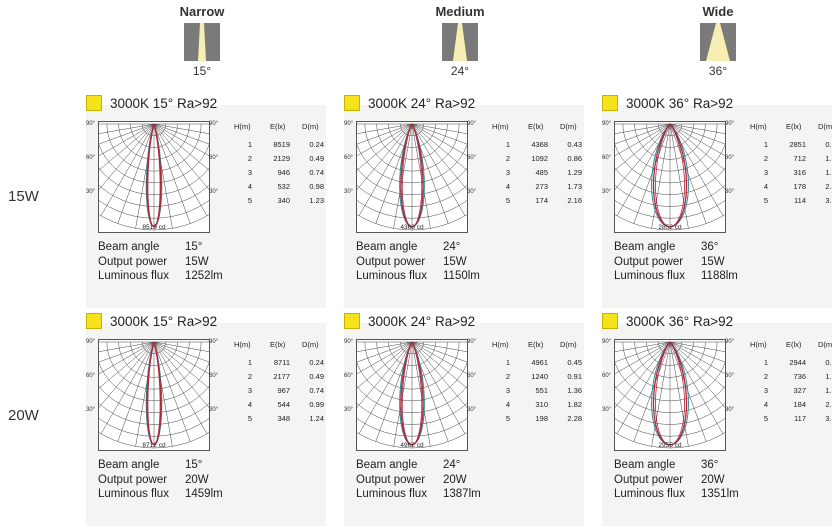  Describe the element at coordinates (409, 321) in the screenshot. I see `panel-header: 3000K 24° Ra>92` at that location.